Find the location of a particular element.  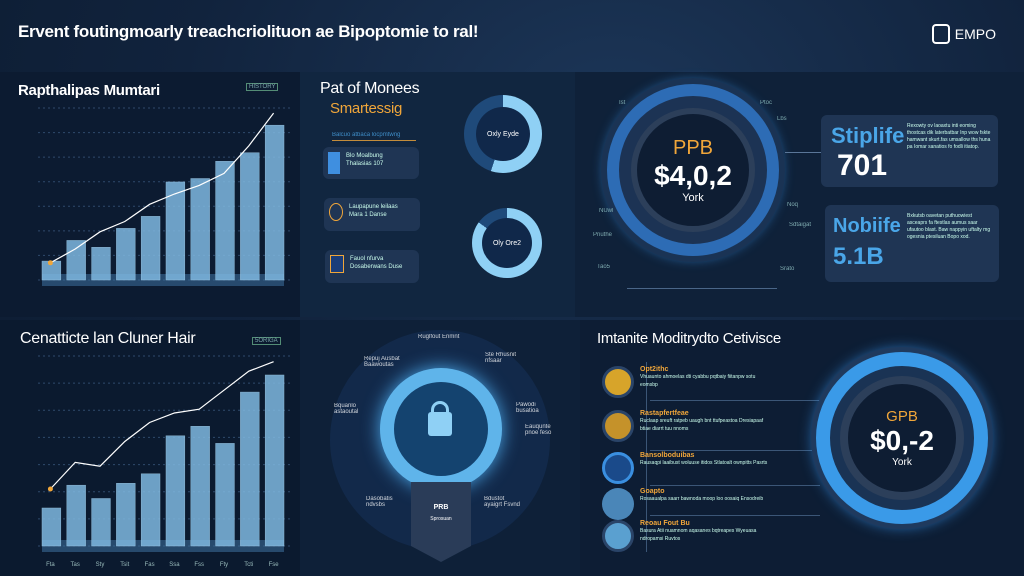

x-tick-label: Fas is located at coordinates (150, 565).